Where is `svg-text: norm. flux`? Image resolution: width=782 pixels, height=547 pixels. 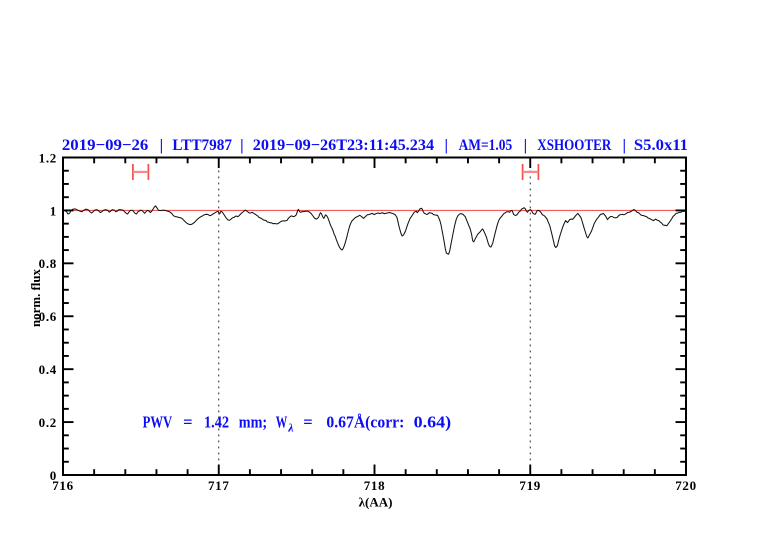
svg-text: norm. flux is located at coordinates (35, 298).